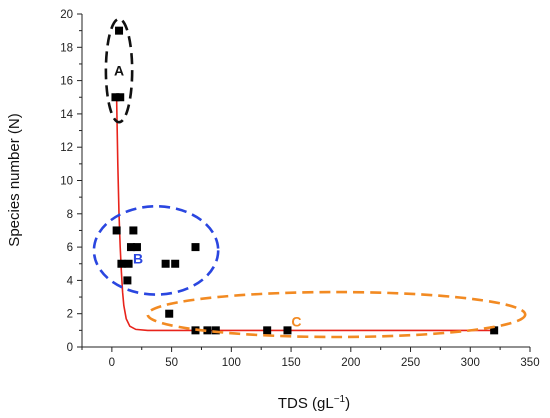 The width and height of the screenshot is (550, 418). Describe the element at coordinates (529, 363) in the screenshot. I see `x-tick-label: 350` at that location.